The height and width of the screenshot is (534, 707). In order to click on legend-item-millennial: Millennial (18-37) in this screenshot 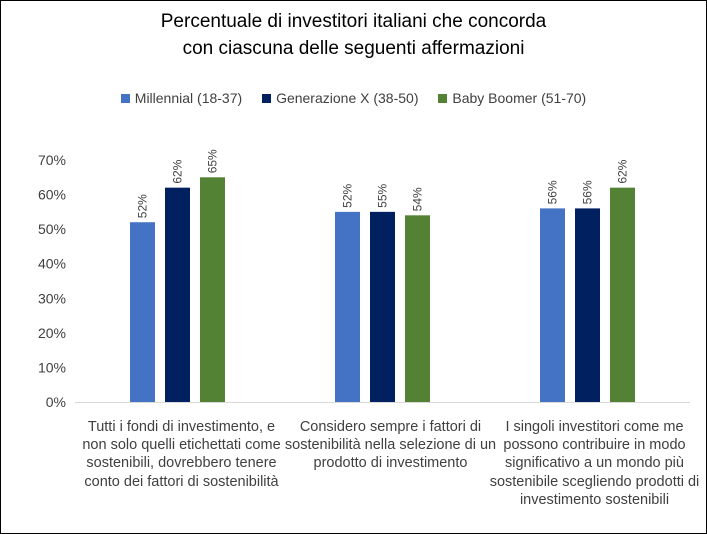, I will do `click(181, 98)`.